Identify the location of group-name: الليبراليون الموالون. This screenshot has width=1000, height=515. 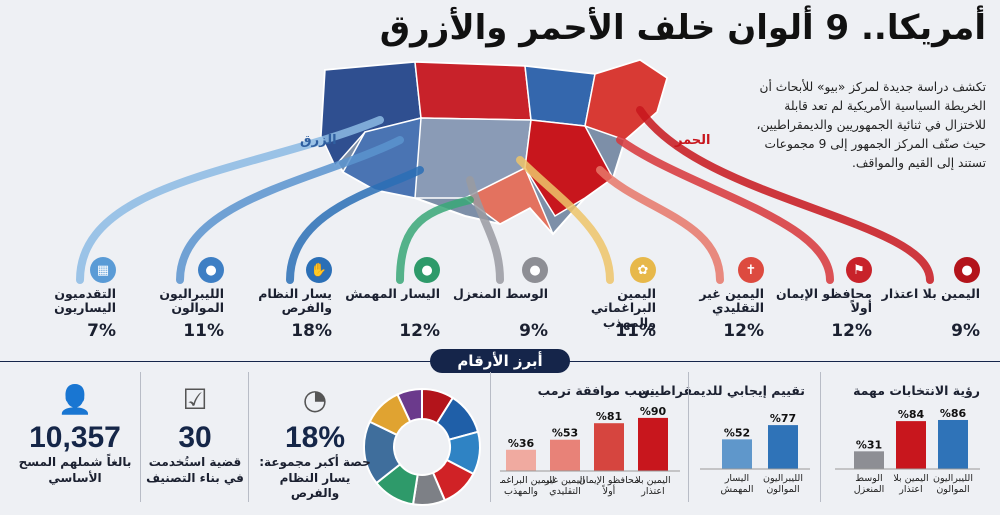
(191, 301).